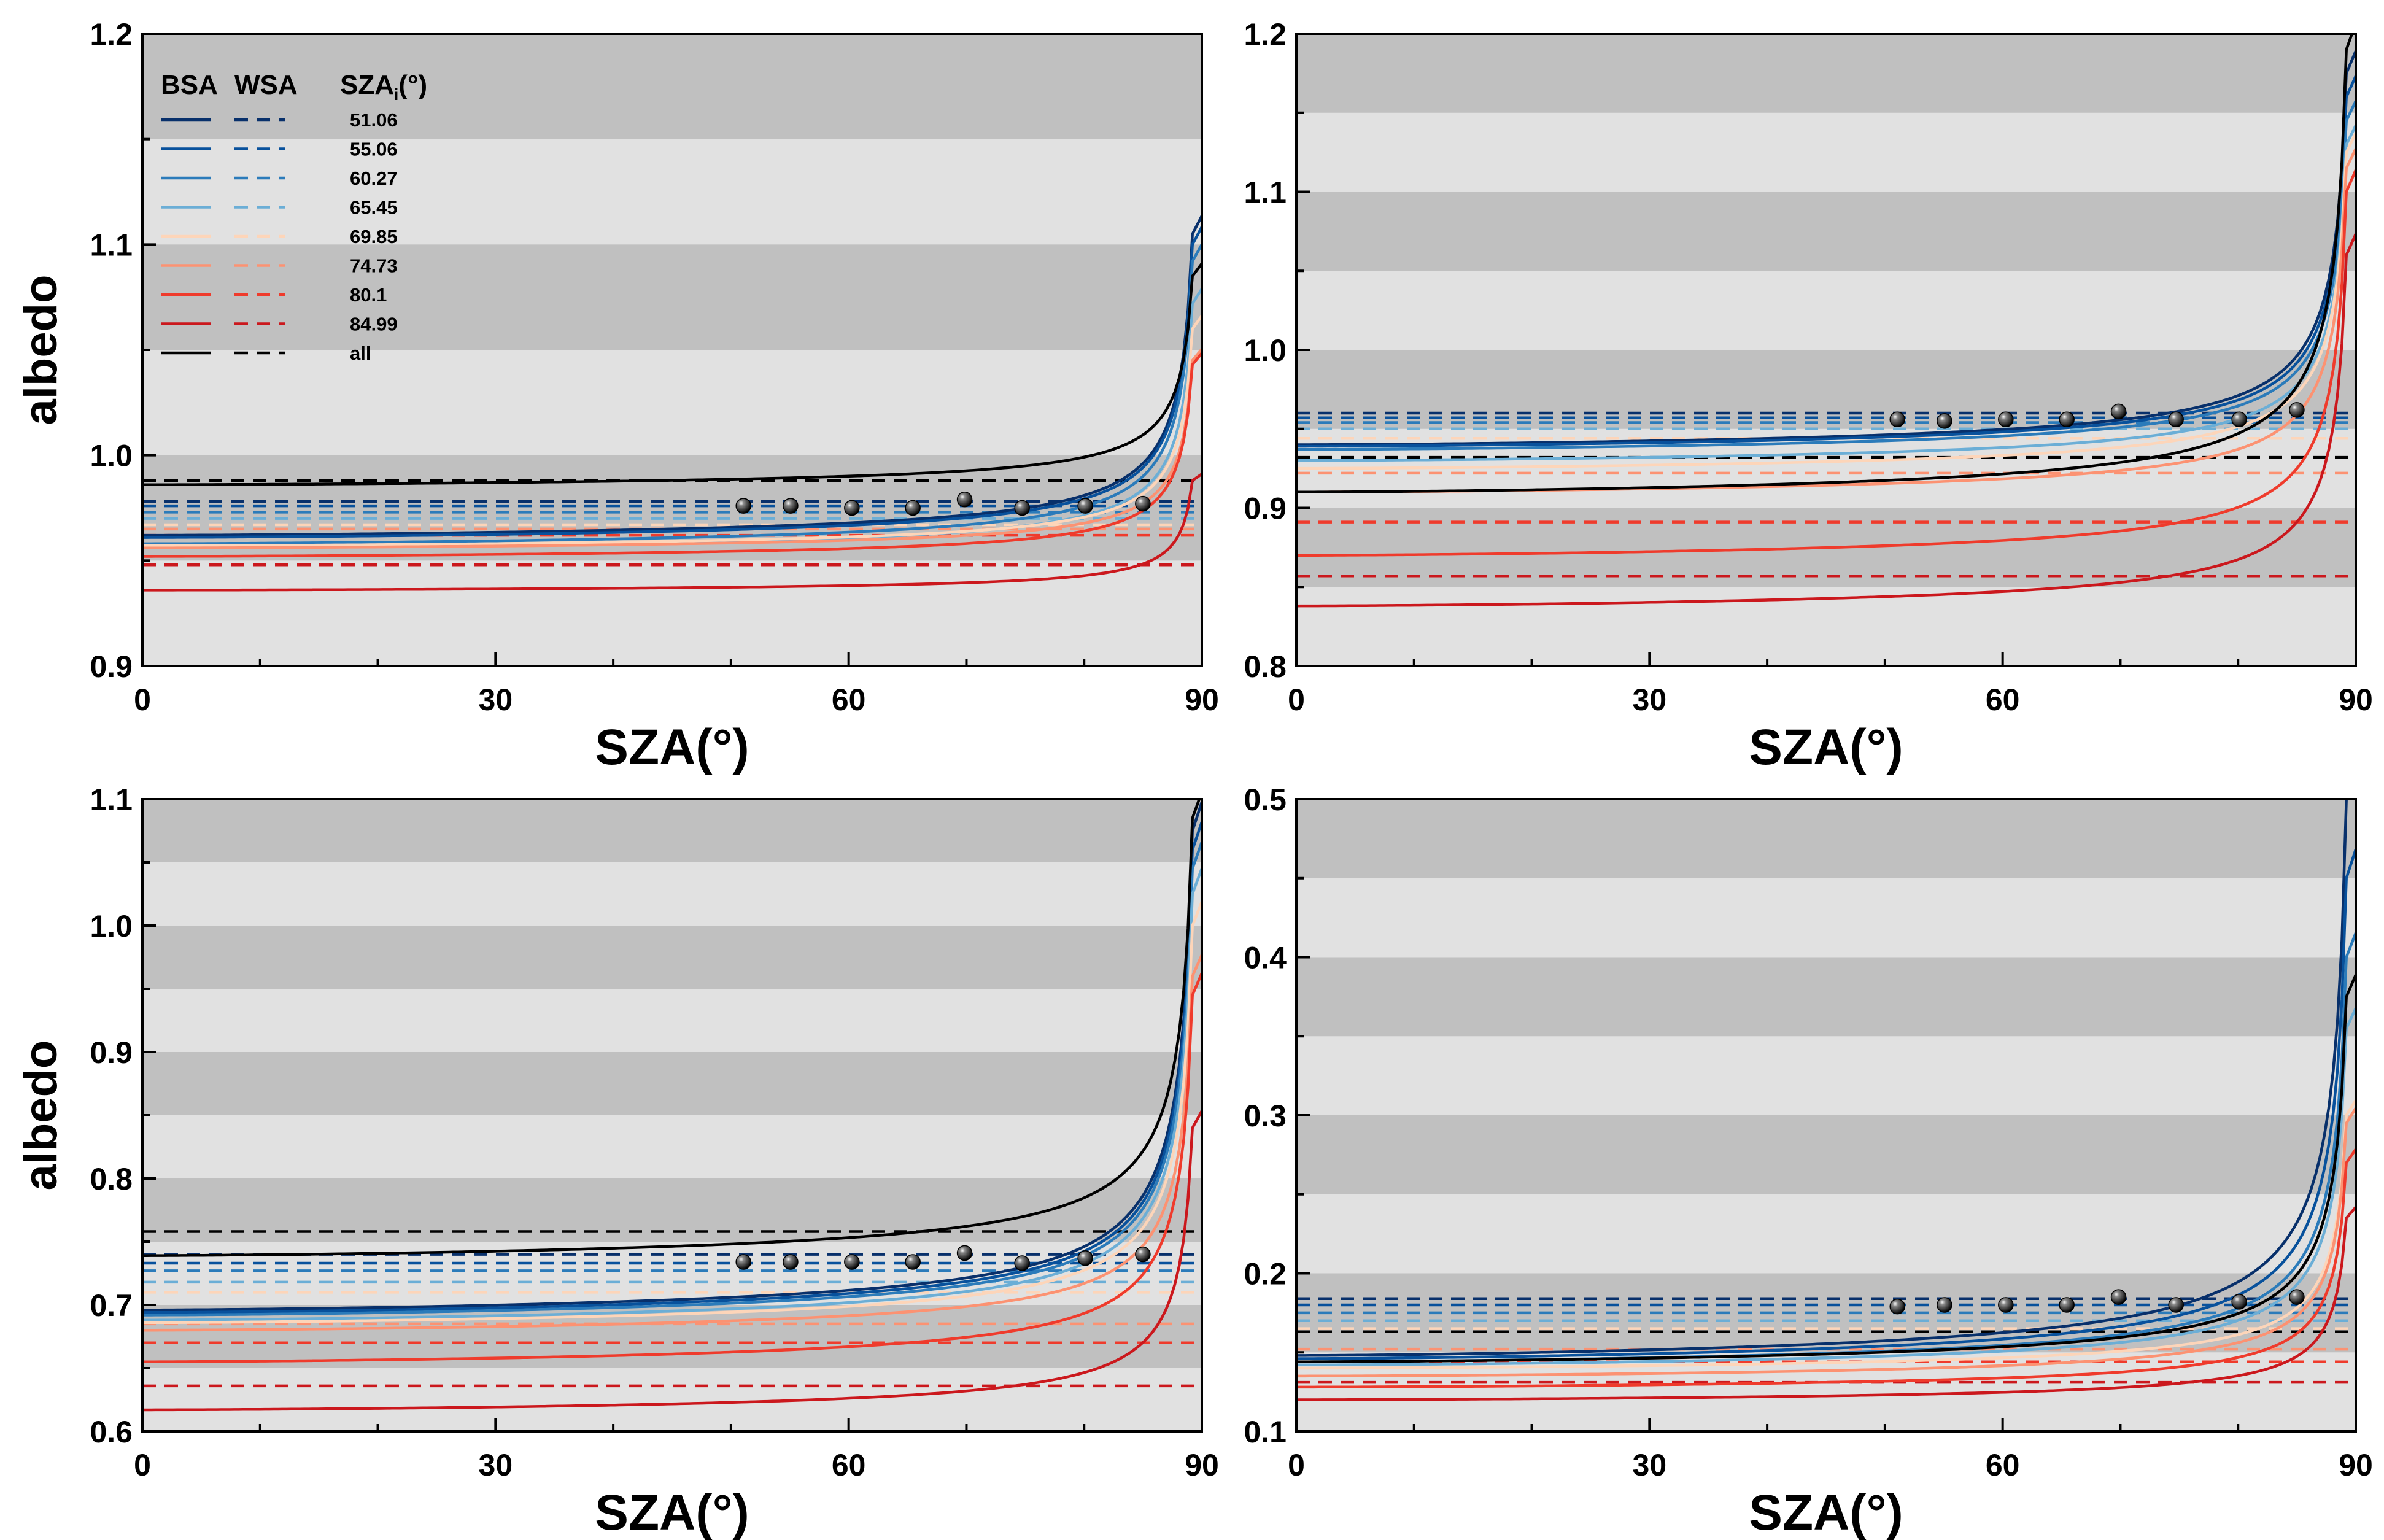 Image resolution: width=2384 pixels, height=1540 pixels. I want to click on y-tick-label: 0.4, so click(1265, 958).